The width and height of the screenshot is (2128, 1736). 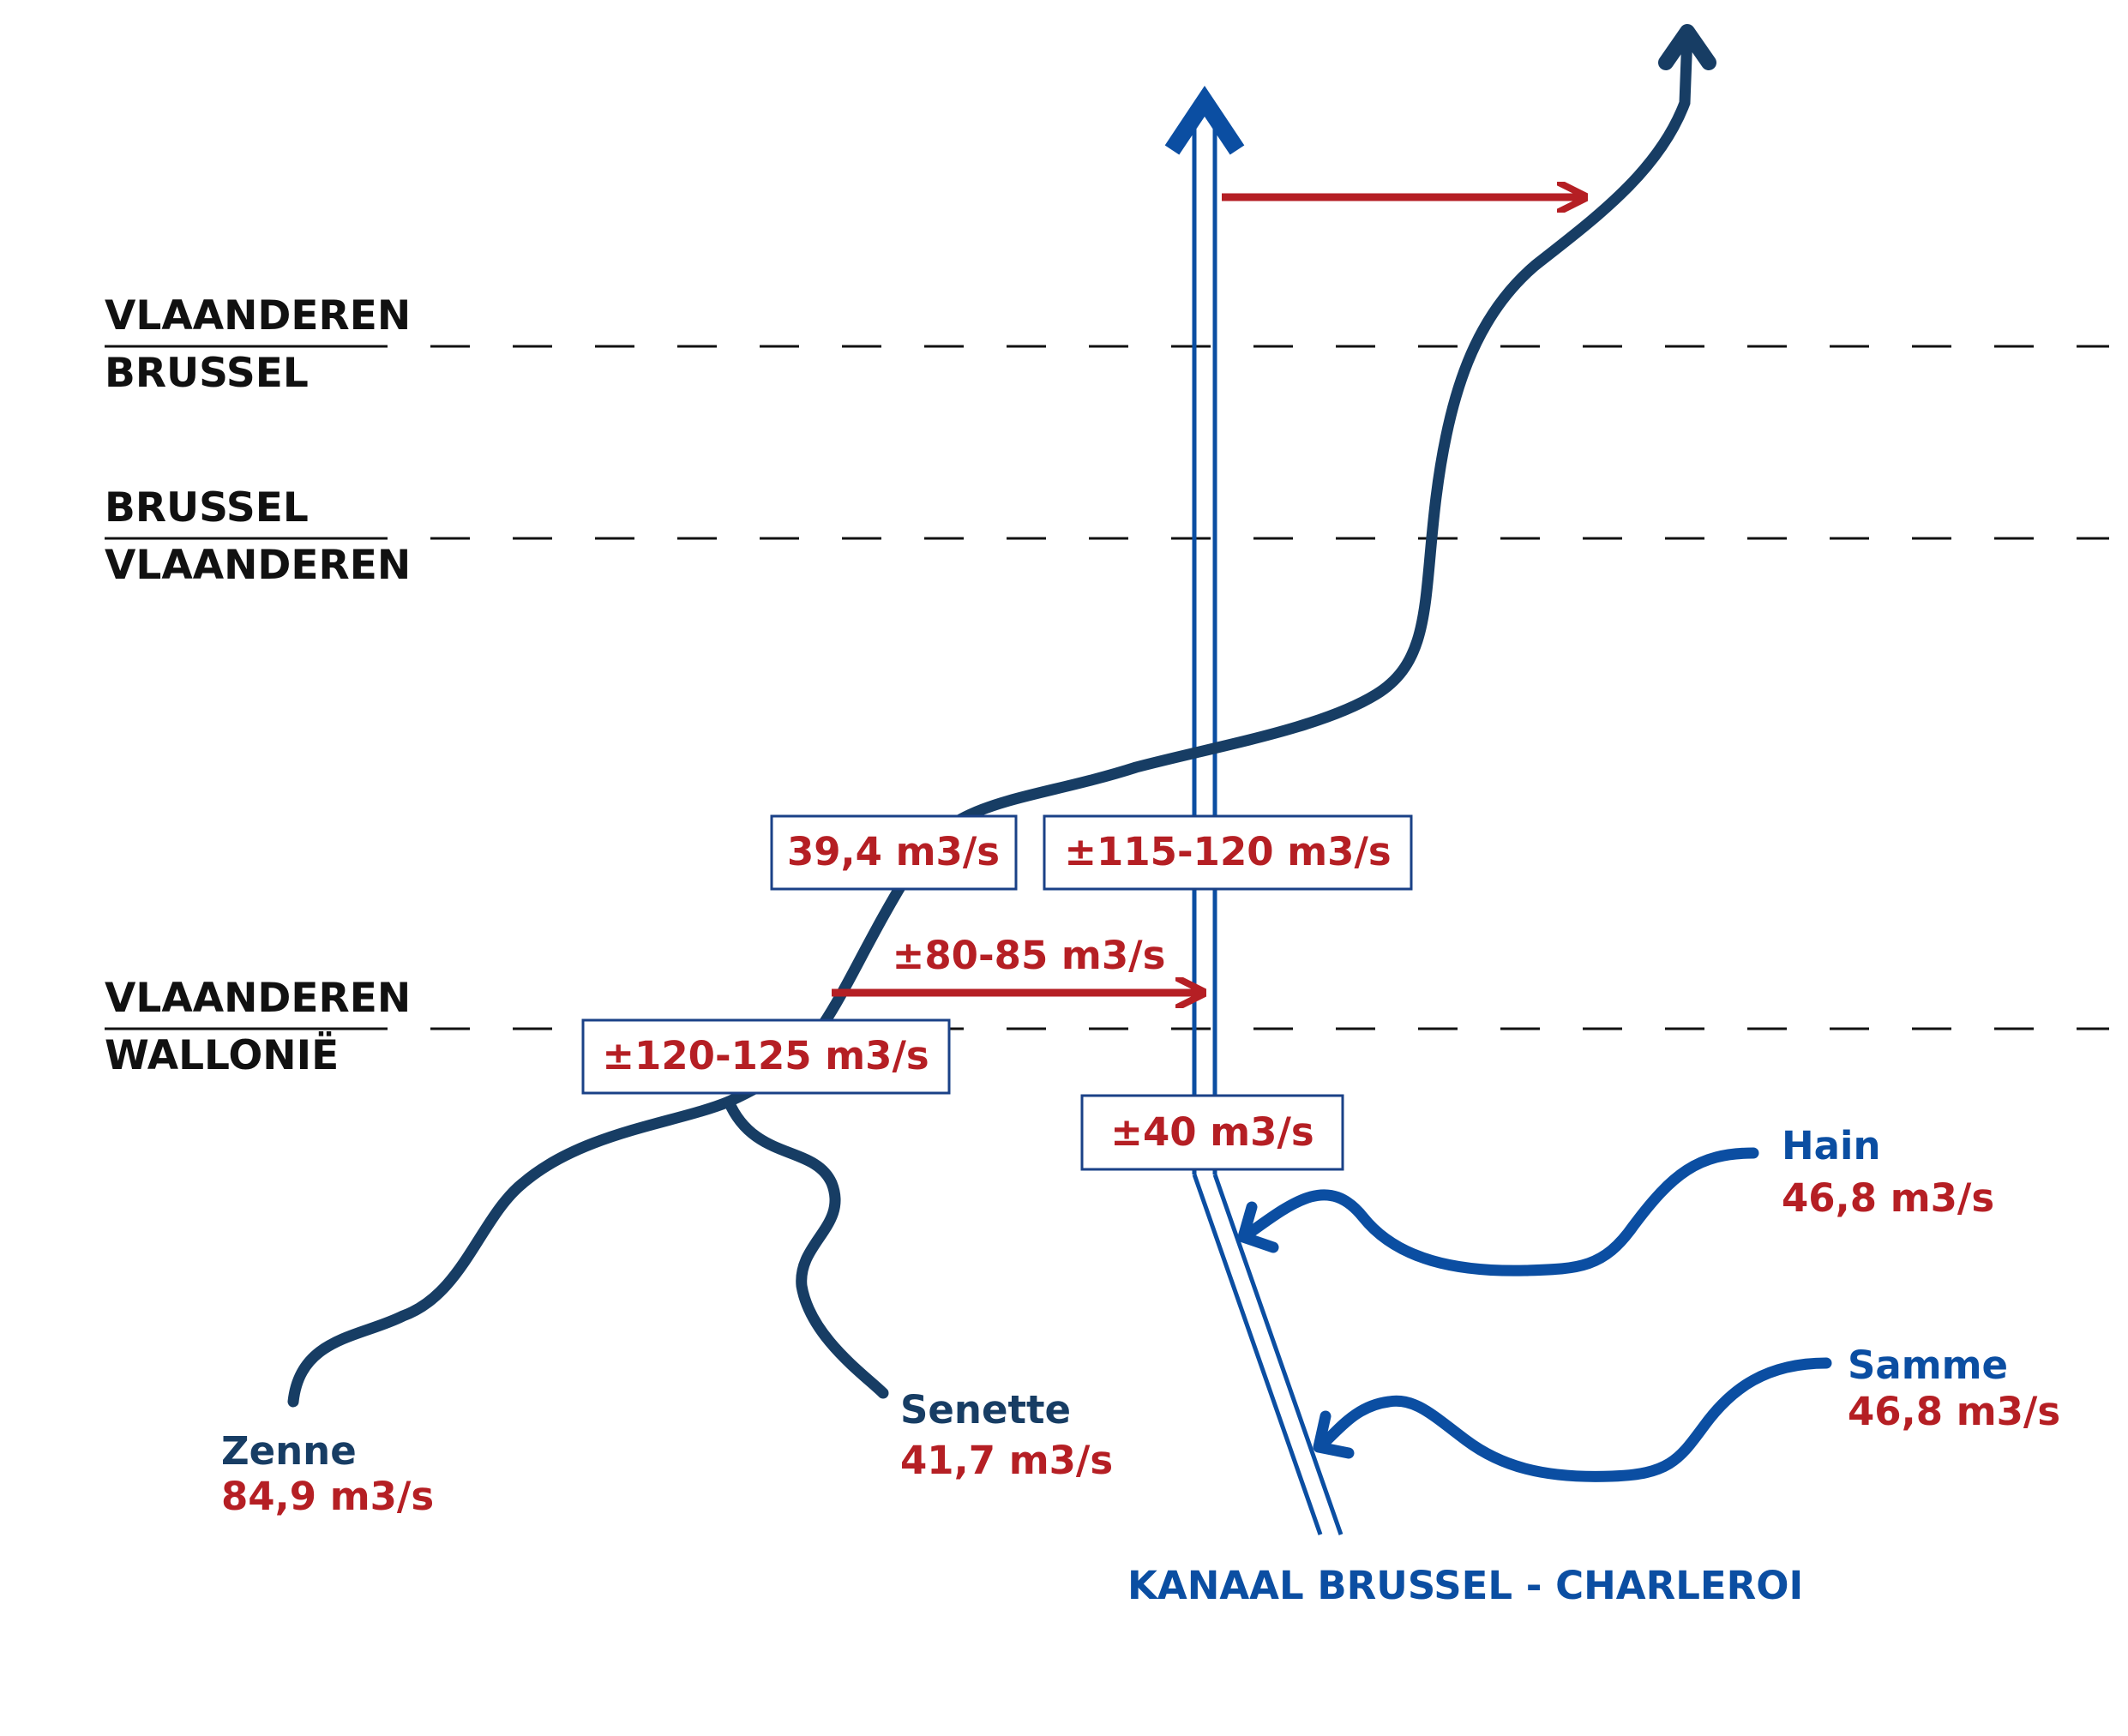 What do you see at coordinates (1006, 1460) in the screenshot?
I see `senette-flow: 41,7 m3/s` at bounding box center [1006, 1460].